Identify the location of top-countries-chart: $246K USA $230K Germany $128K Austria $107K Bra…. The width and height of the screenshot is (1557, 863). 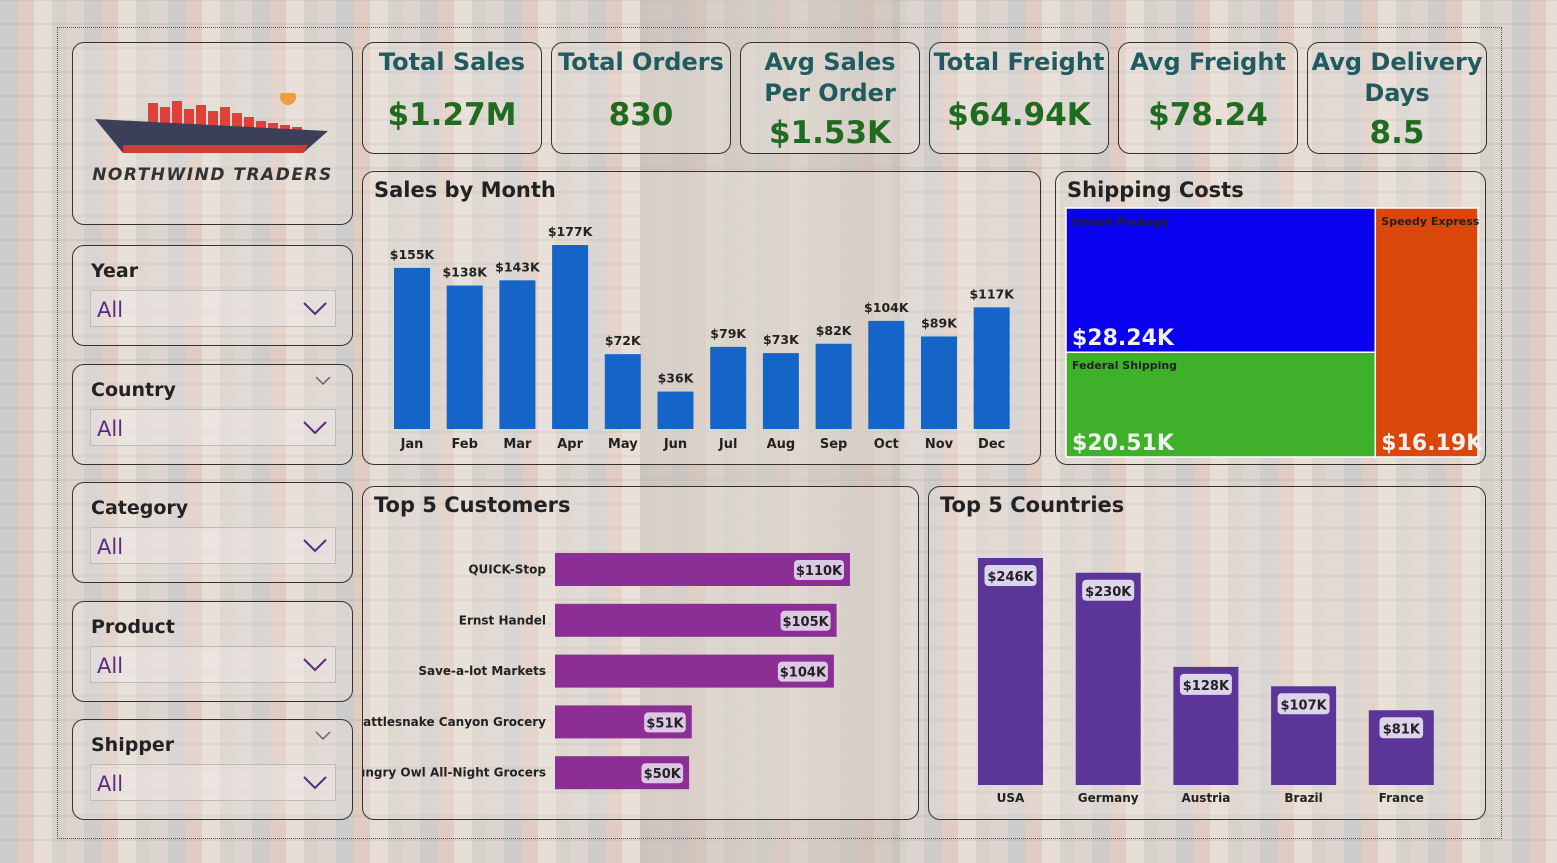
(1206, 681).